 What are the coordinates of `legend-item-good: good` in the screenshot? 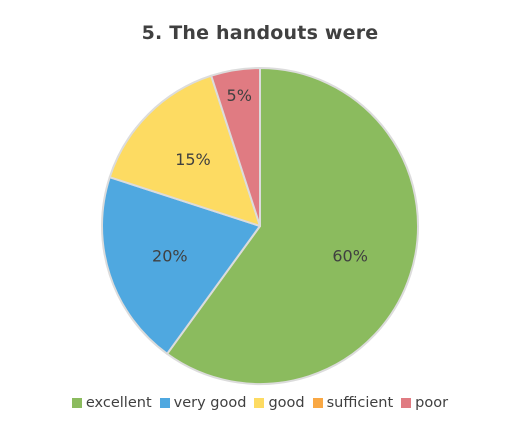 It's located at (279, 403).